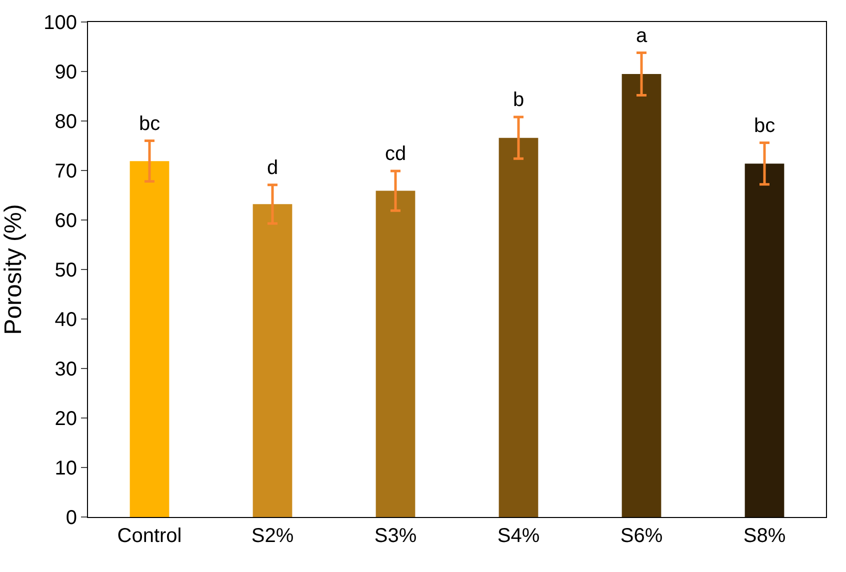  Describe the element at coordinates (65, 122) in the screenshot. I see `y-tick-label: 80` at that location.